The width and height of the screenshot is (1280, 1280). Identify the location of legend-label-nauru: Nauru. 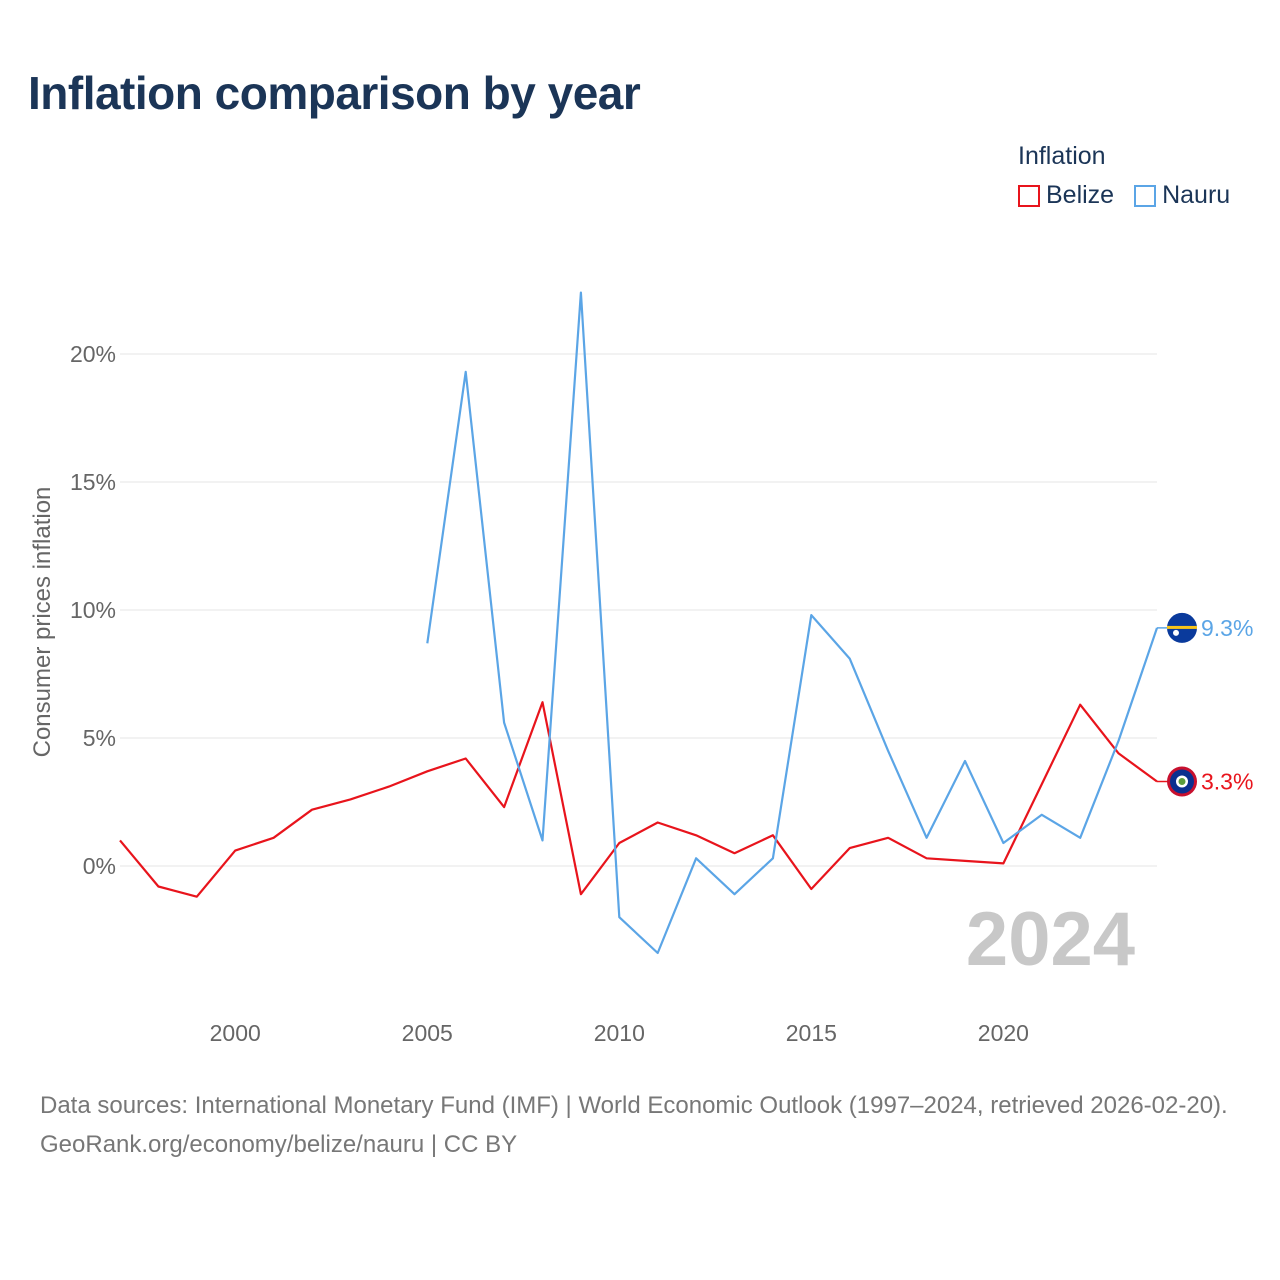
(1196, 195).